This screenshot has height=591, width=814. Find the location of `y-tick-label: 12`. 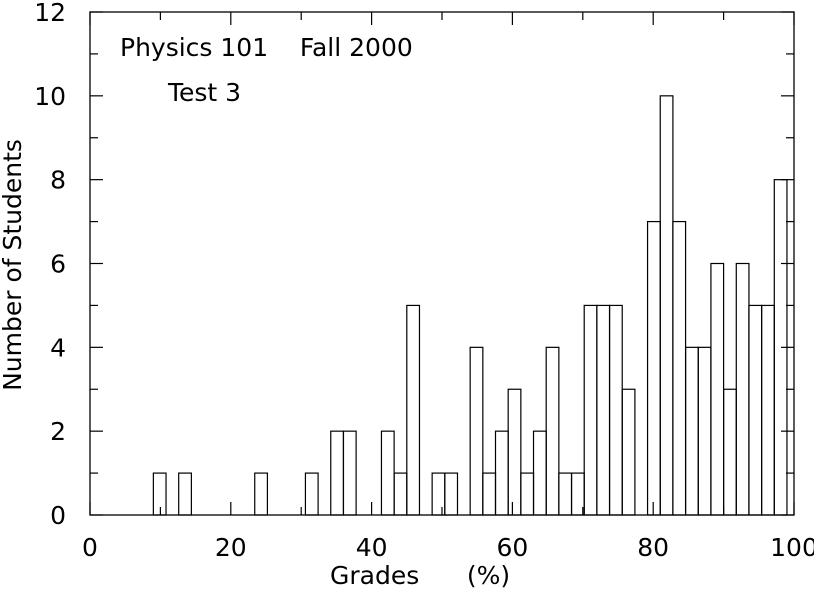

y-tick-label: 12 is located at coordinates (50, 13).